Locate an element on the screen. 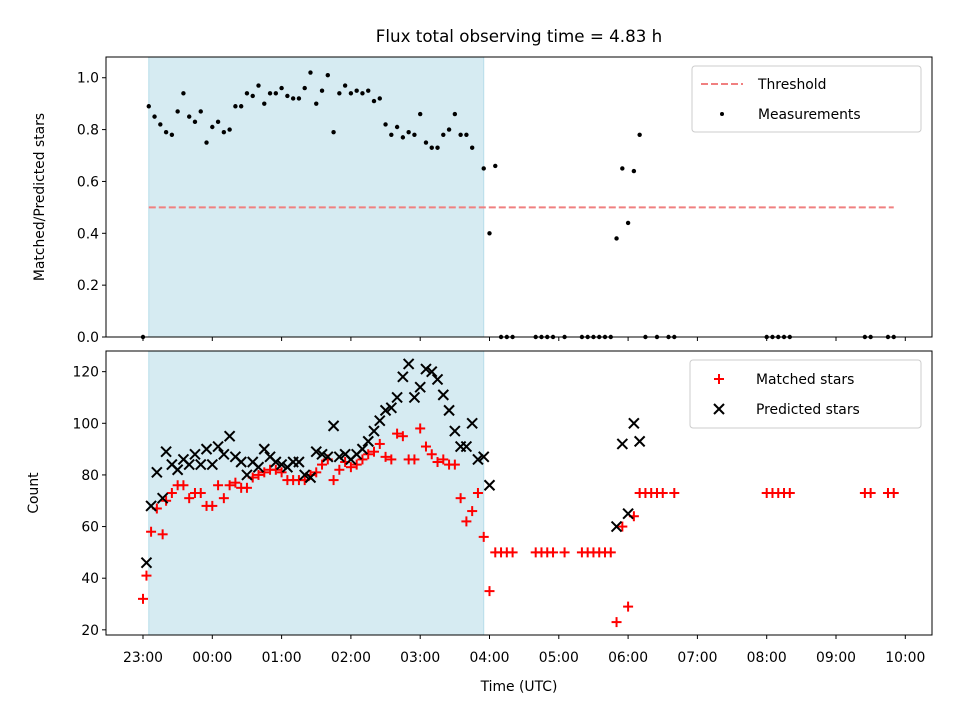  x-tick-label: 06:00 is located at coordinates (628, 658).